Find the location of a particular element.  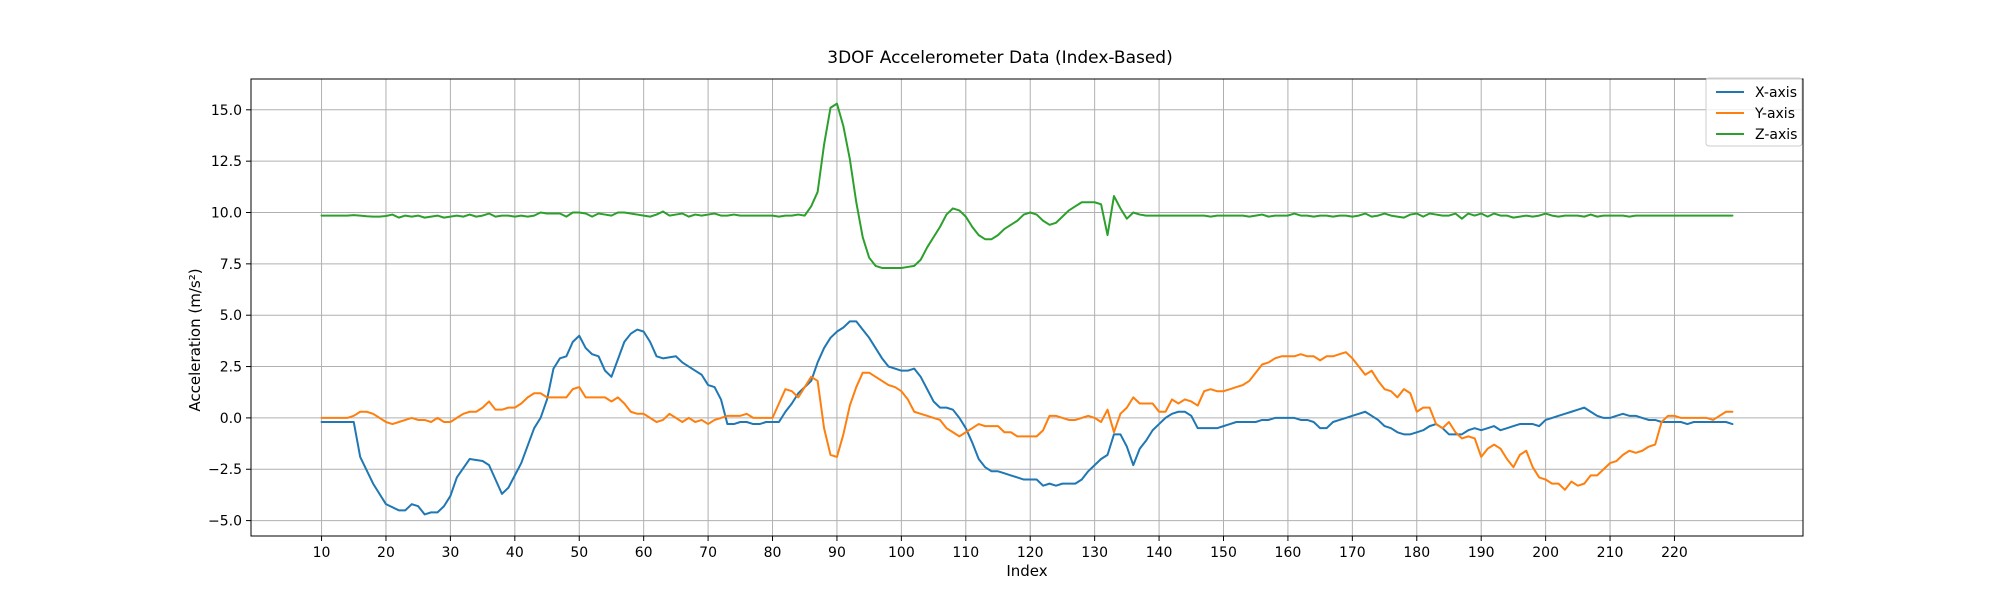

x-tick-label: 200 is located at coordinates (1545, 553).